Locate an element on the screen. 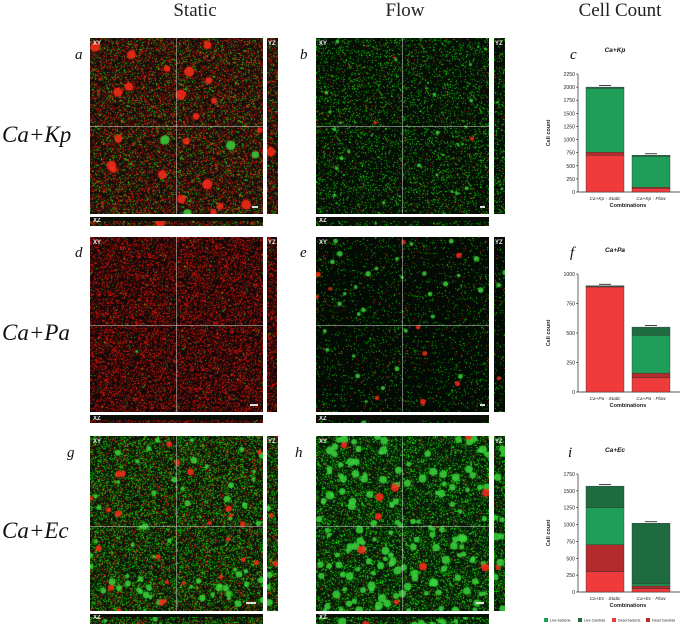 The image size is (685, 626). micrograph-ca-pa-static: XY is located at coordinates (176, 324).